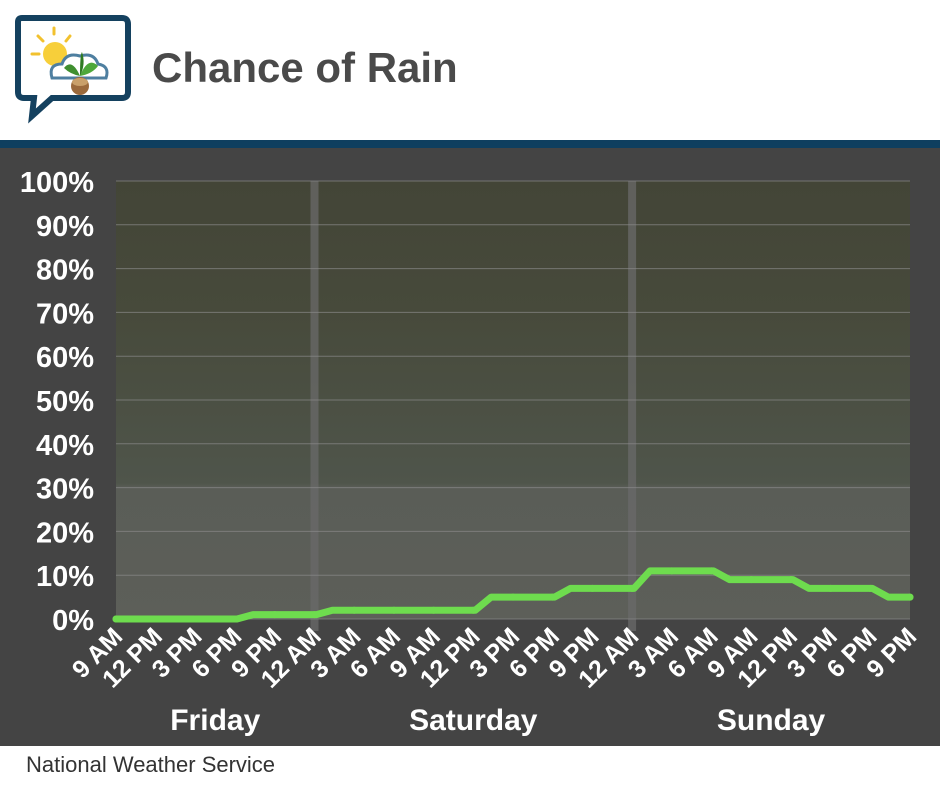 This screenshot has height=788, width=940. What do you see at coordinates (65, 402) in the screenshot?
I see `y-tick-label: 50%` at bounding box center [65, 402].